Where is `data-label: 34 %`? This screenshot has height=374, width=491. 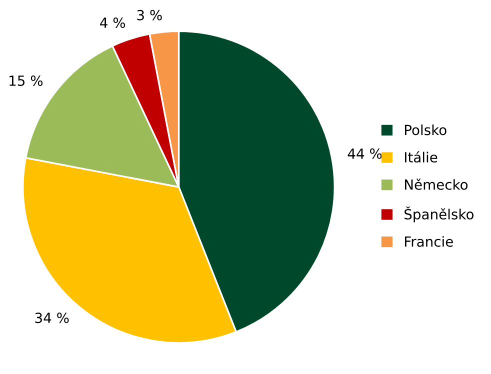 data-label: 34 % is located at coordinates (52, 318).